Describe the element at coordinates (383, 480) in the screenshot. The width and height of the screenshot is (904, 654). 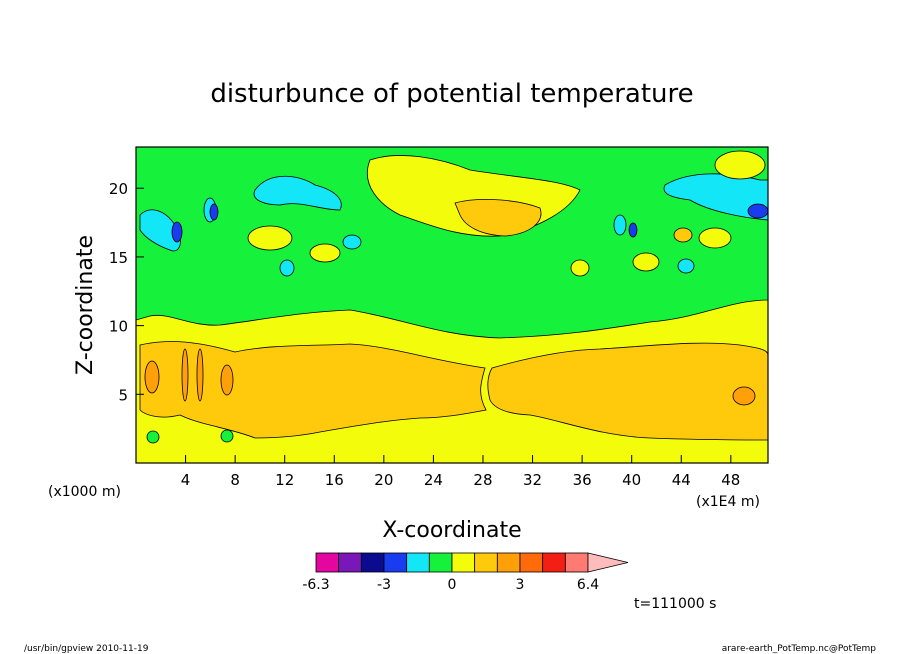
I see `x-tick-label: 20` at that location.